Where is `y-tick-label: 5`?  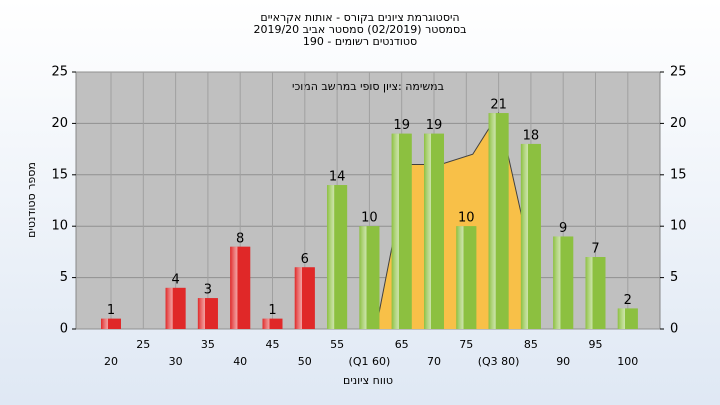 y-tick-label: 5 is located at coordinates (64, 277).